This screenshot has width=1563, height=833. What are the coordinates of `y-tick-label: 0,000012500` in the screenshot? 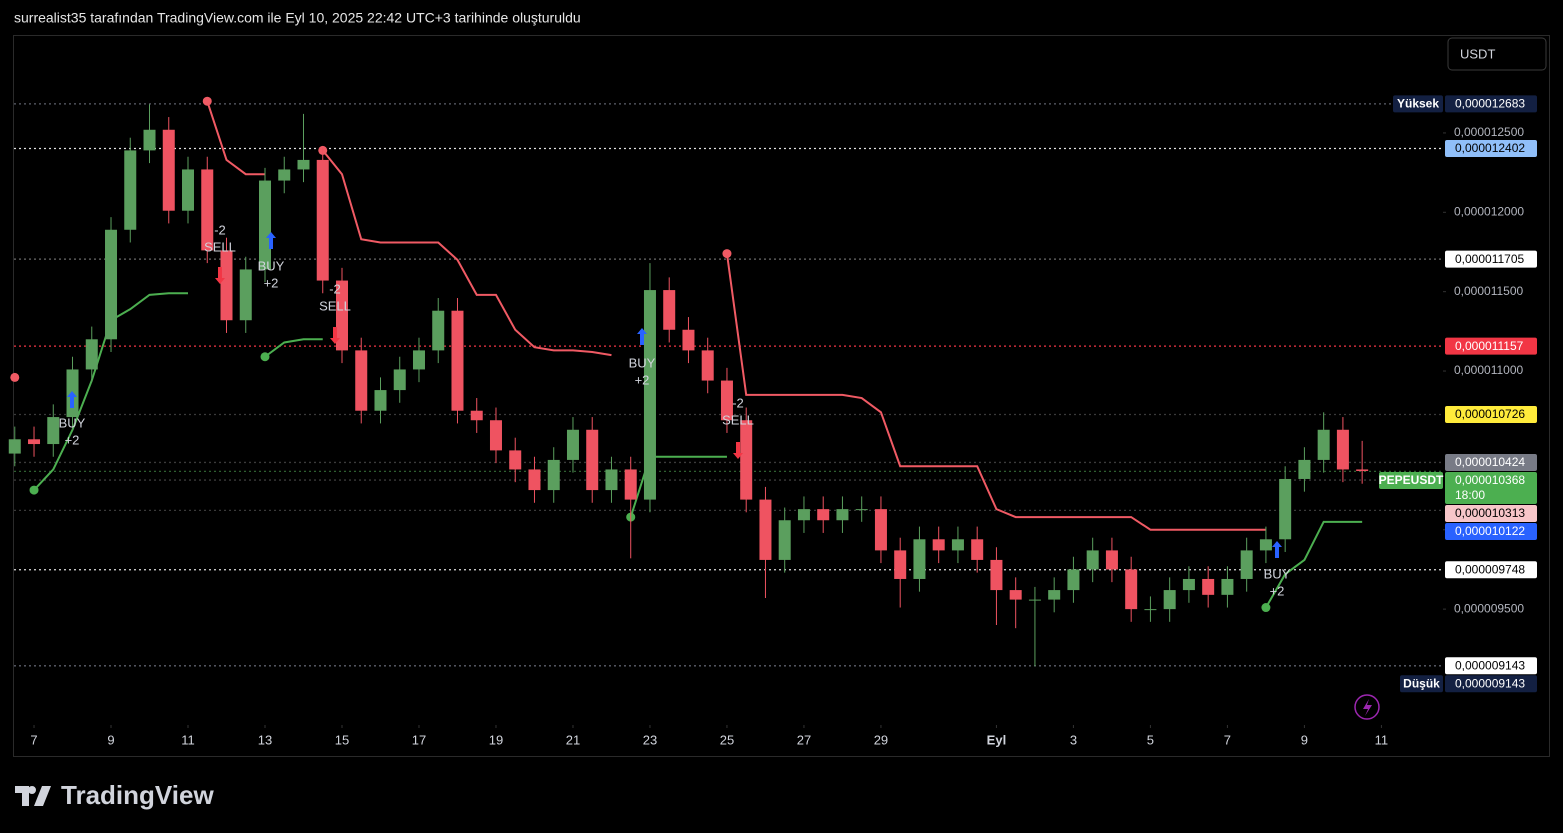 It's located at (1489, 132).